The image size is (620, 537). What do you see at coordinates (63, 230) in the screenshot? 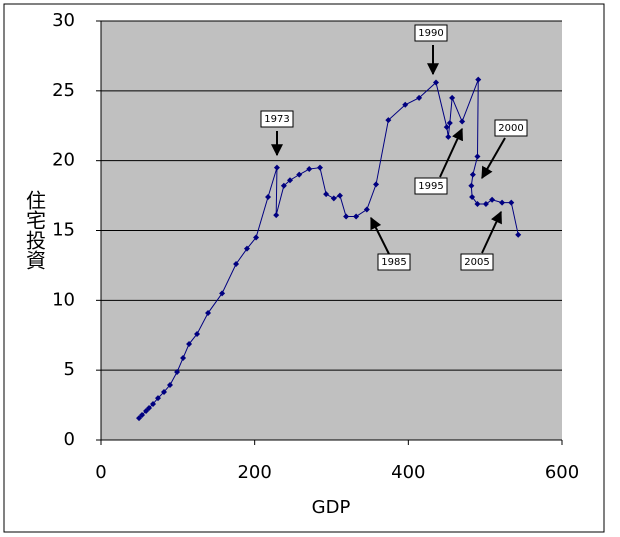
I see `y-tick-label: 15` at bounding box center [63, 230].